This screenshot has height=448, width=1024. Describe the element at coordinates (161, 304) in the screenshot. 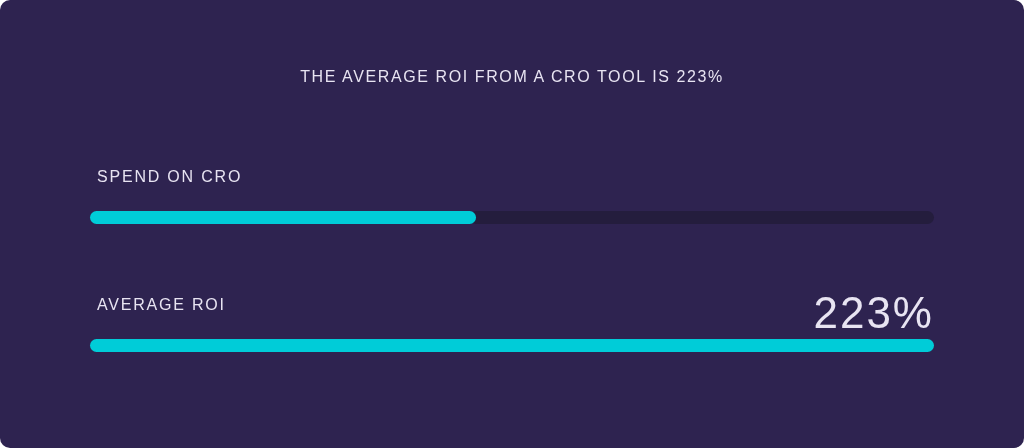

I see `y-tick-label: AVERAGE ROI` at that location.